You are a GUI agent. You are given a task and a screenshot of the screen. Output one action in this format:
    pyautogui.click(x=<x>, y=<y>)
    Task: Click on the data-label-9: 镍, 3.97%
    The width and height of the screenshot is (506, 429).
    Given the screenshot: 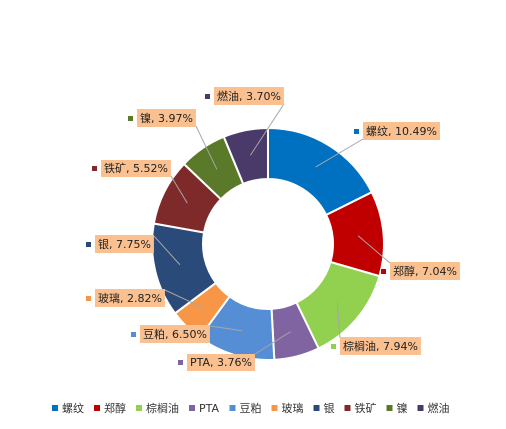 What is the action you would take?
    pyautogui.click(x=162, y=118)
    